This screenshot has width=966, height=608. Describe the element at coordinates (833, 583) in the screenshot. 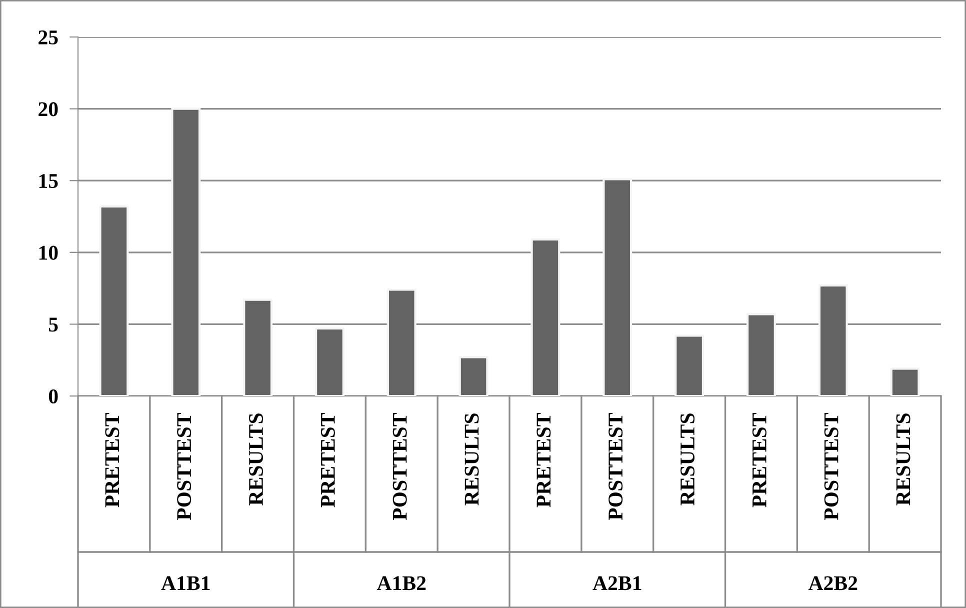

I see `text: A2B2` at that location.